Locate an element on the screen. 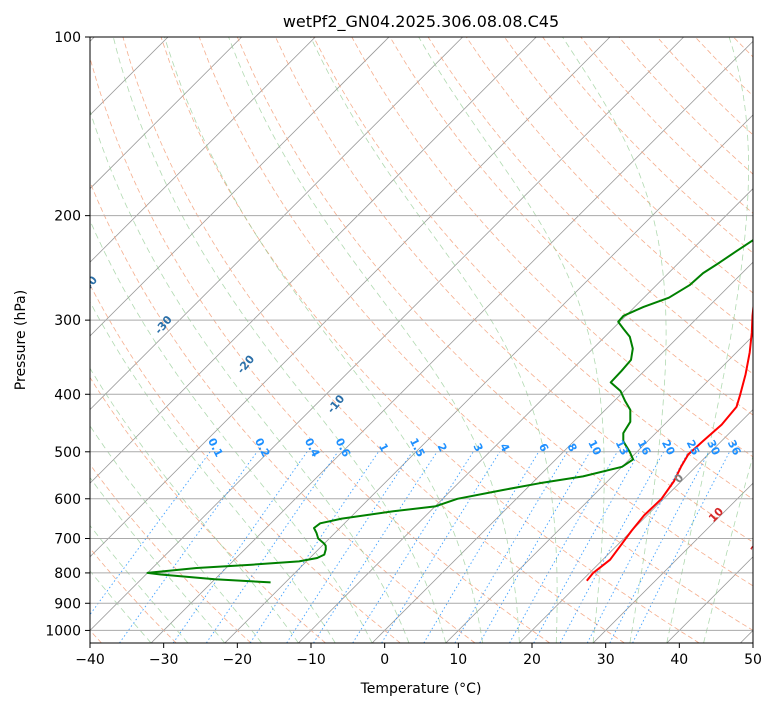 This screenshot has height=708, width=775. x-tick-label: −40 is located at coordinates (90, 660).